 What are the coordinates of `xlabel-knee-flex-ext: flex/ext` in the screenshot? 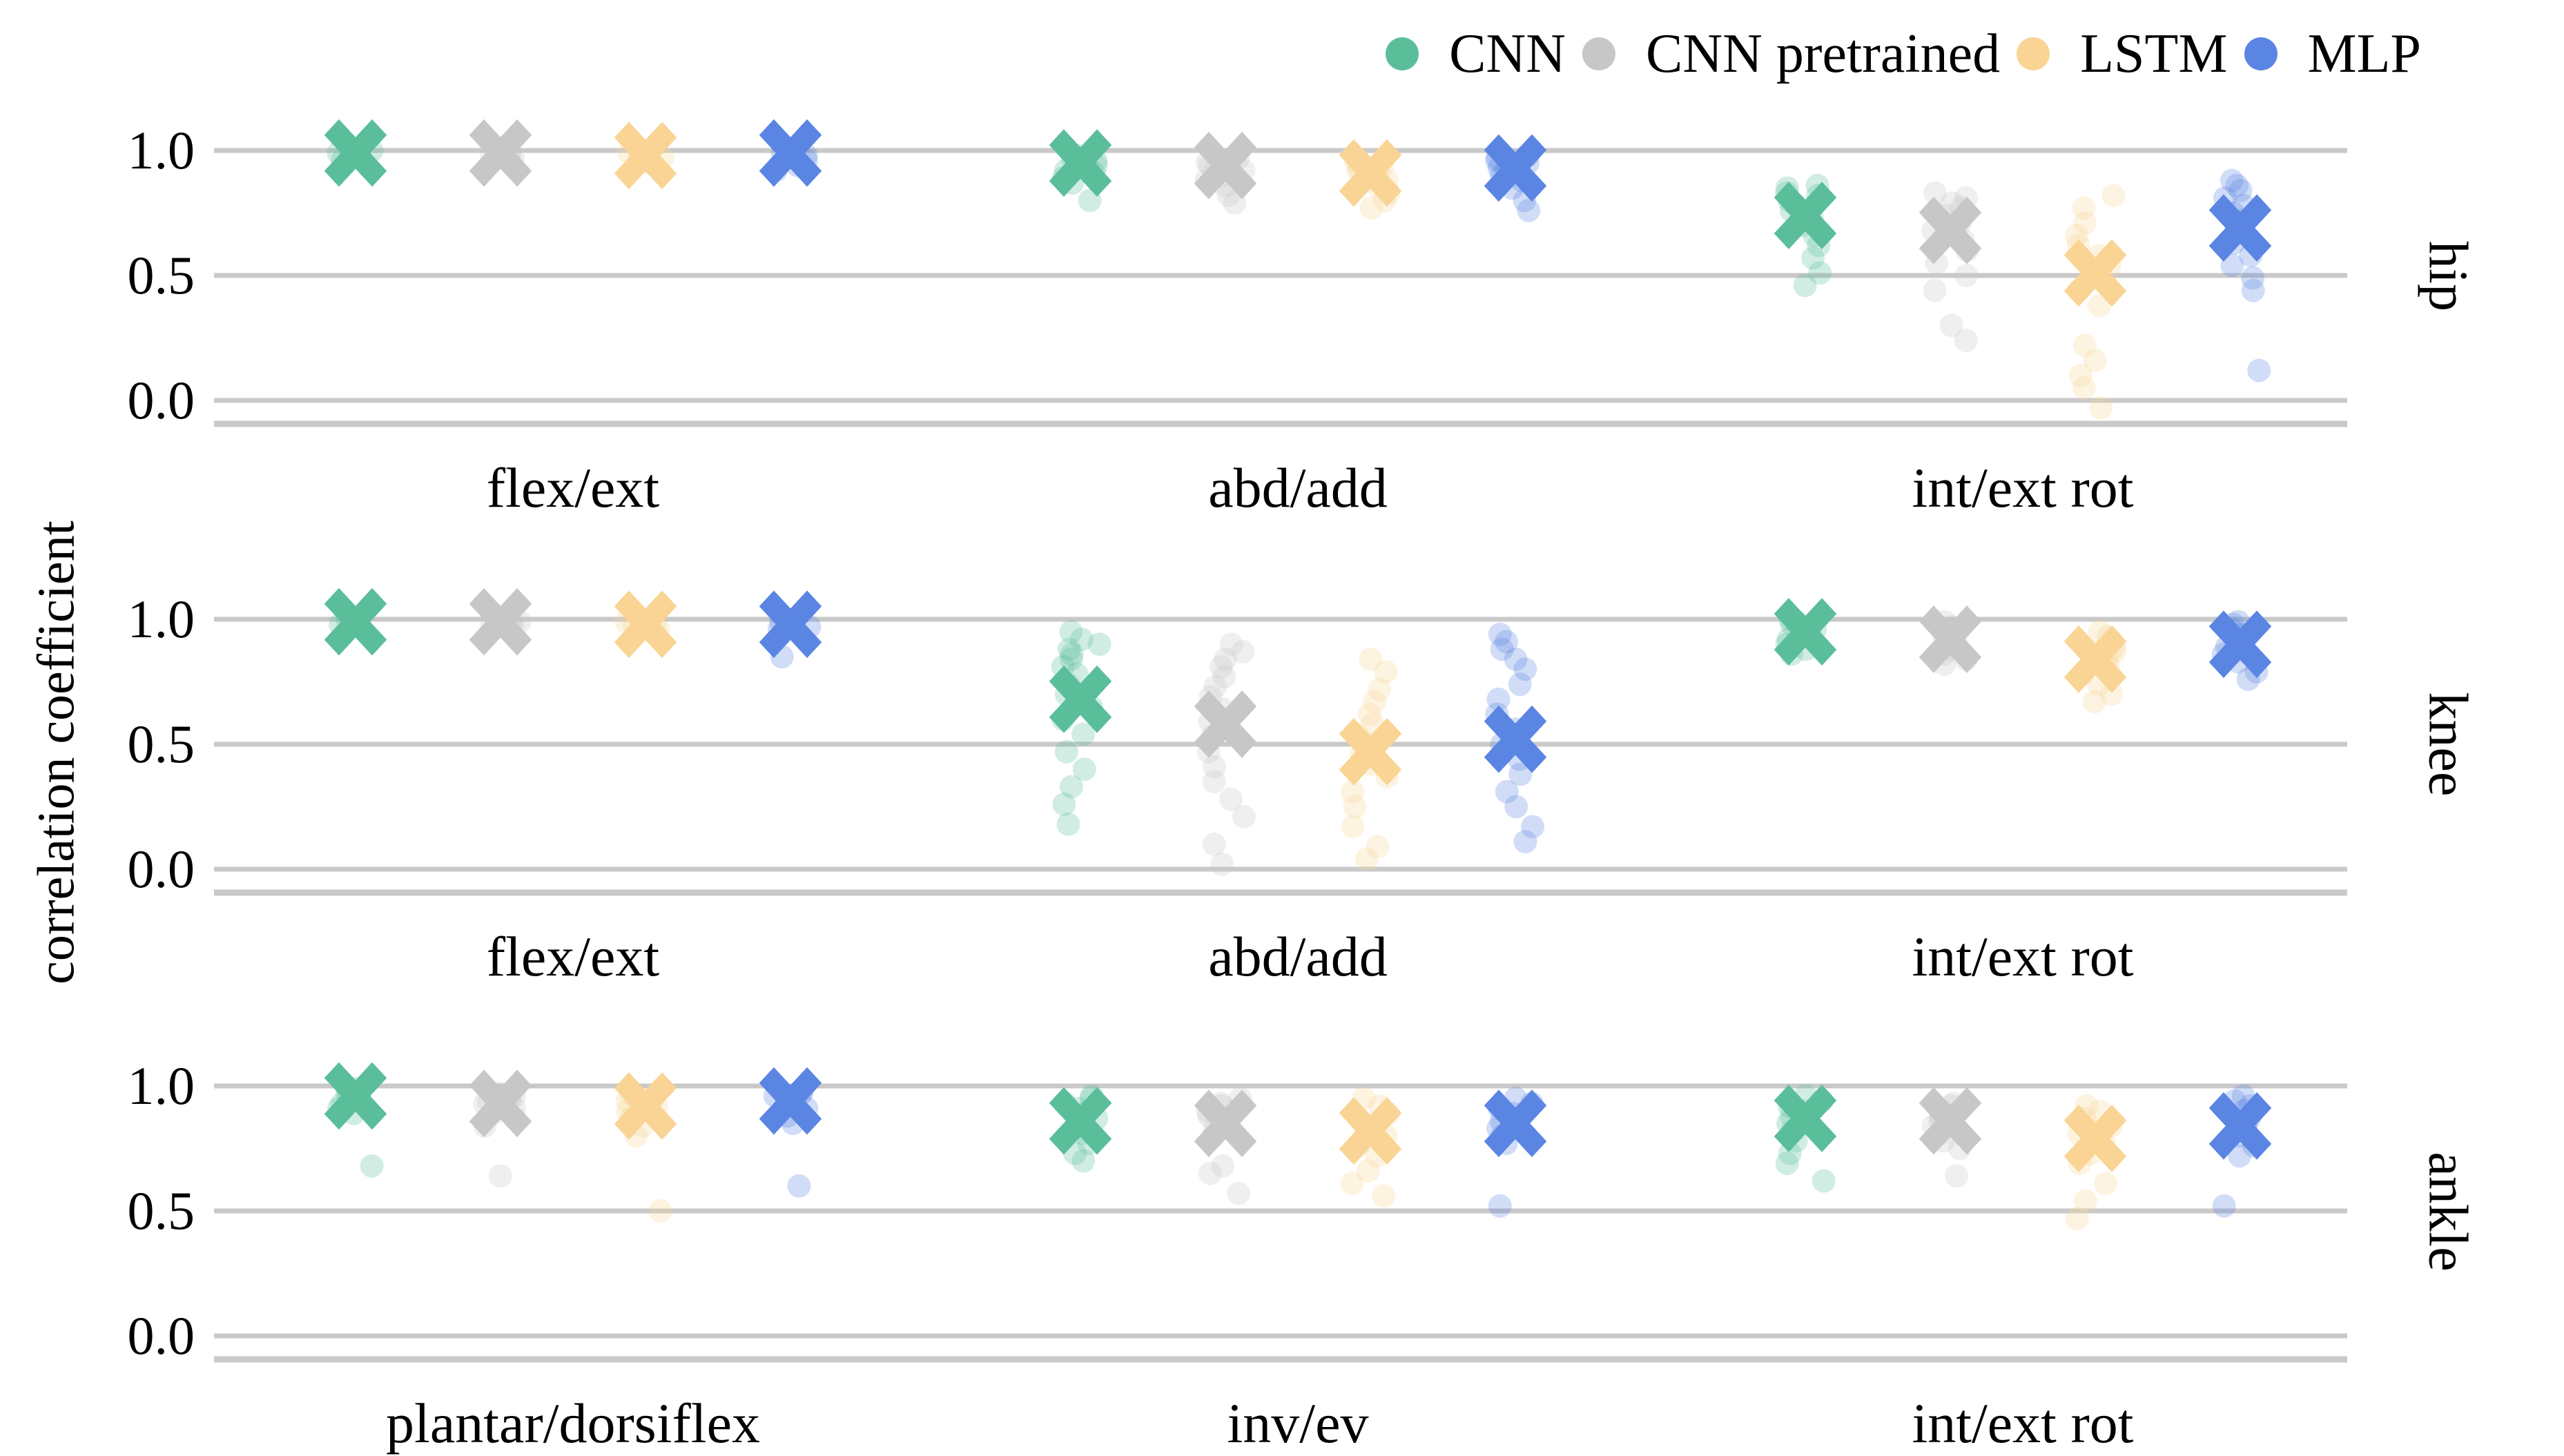 It's located at (573, 957).